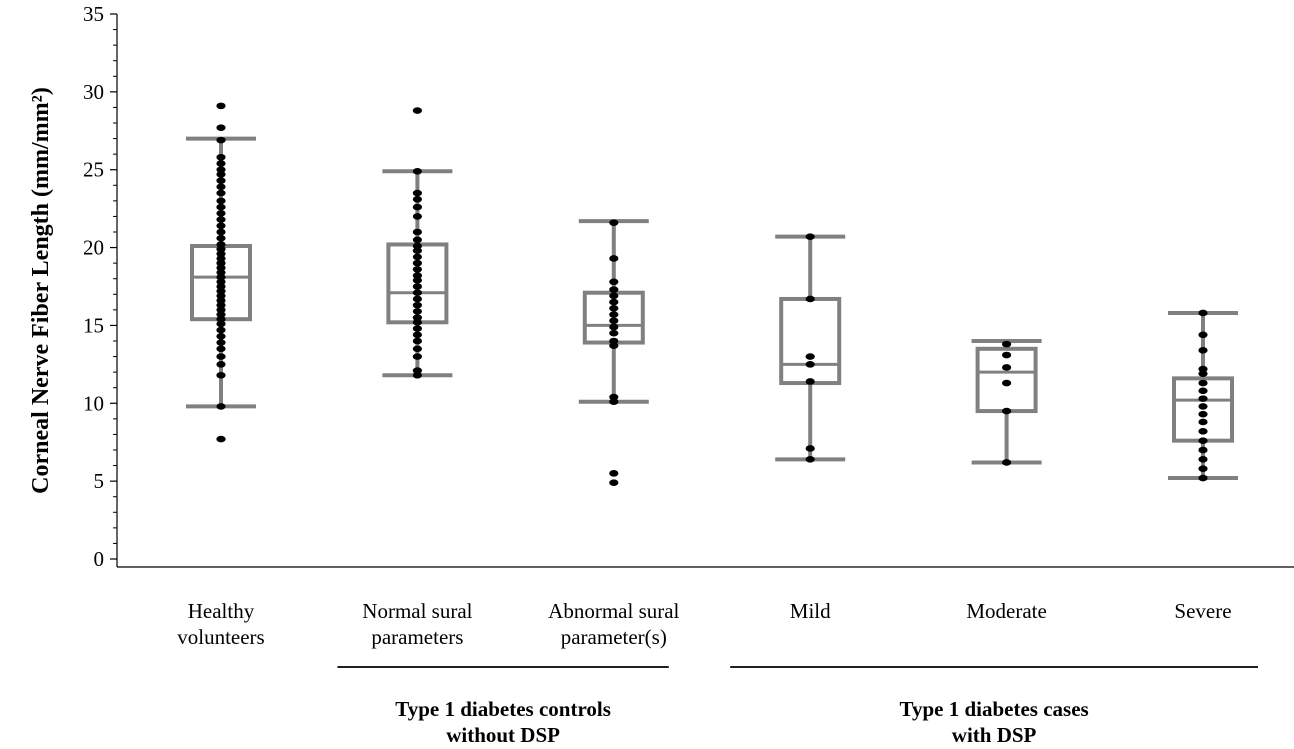 The height and width of the screenshot is (749, 1294). What do you see at coordinates (614, 637) in the screenshot?
I see `category-label-line: parameter(s)` at bounding box center [614, 637].